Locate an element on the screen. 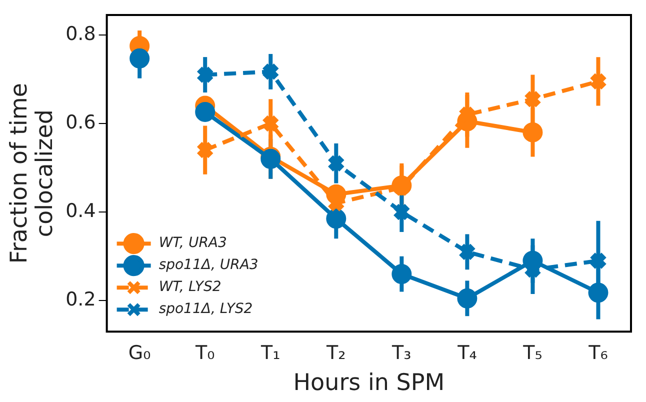  x-tick-label: T₂ is located at coordinates (336, 353).